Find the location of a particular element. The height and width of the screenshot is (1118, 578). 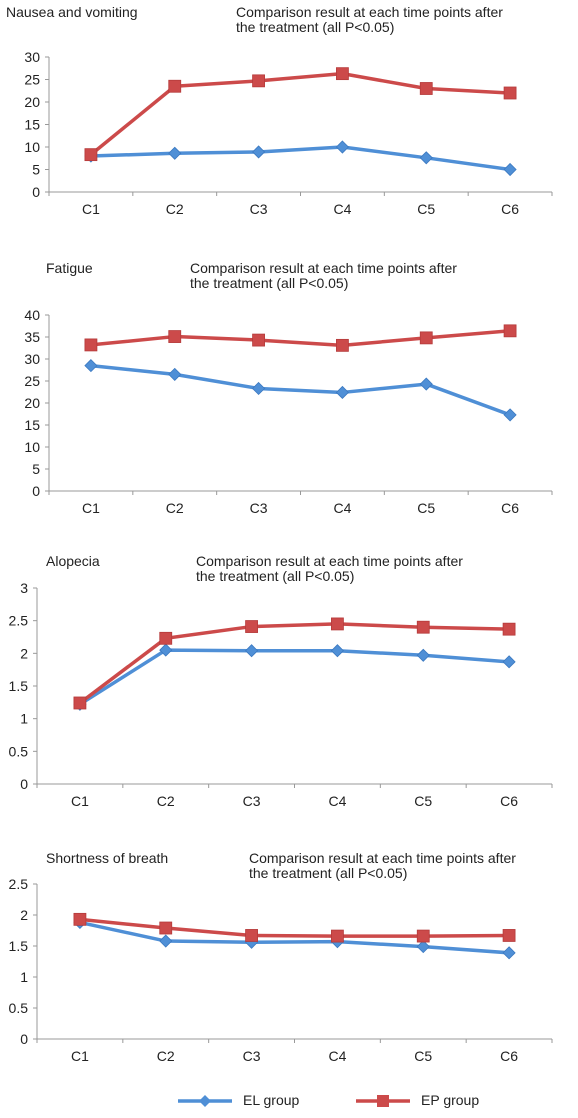

panel-title: Fatigue is located at coordinates (69, 268).